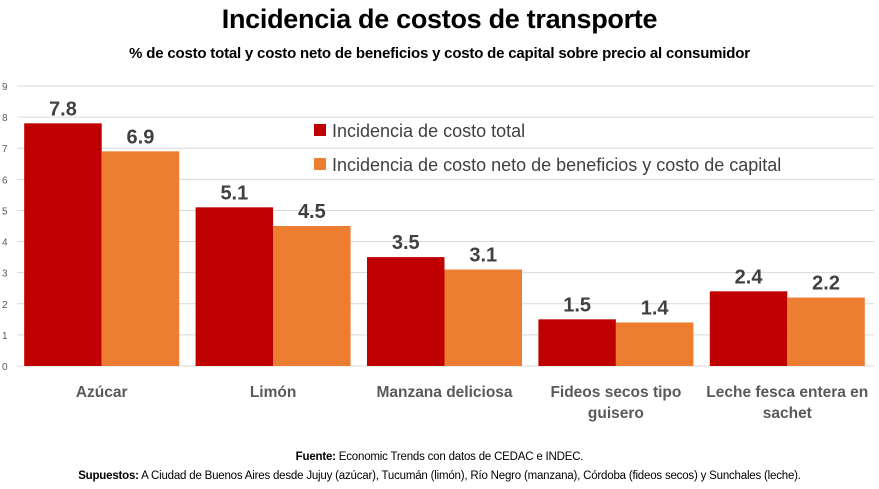  What do you see at coordinates (483, 256) in the screenshot?
I see `data-label: 3.1` at bounding box center [483, 256].